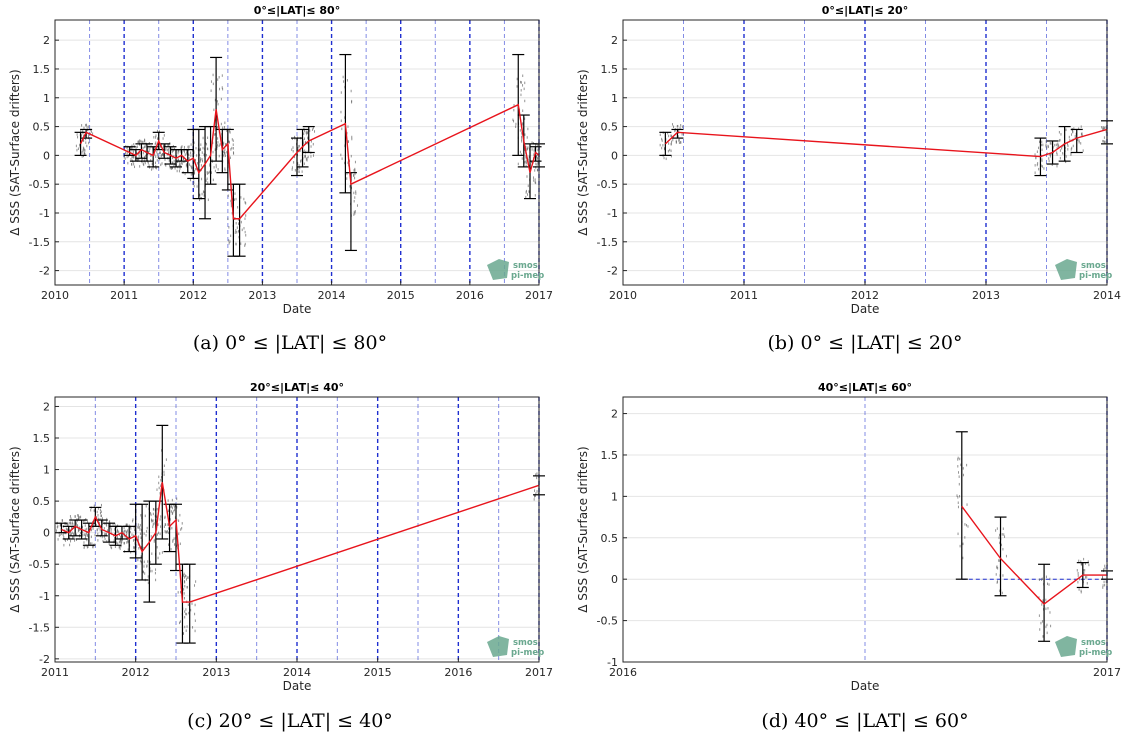 The width and height of the screenshot is (1128, 740). I want to click on x-tick-label: 2016, so click(623, 672).